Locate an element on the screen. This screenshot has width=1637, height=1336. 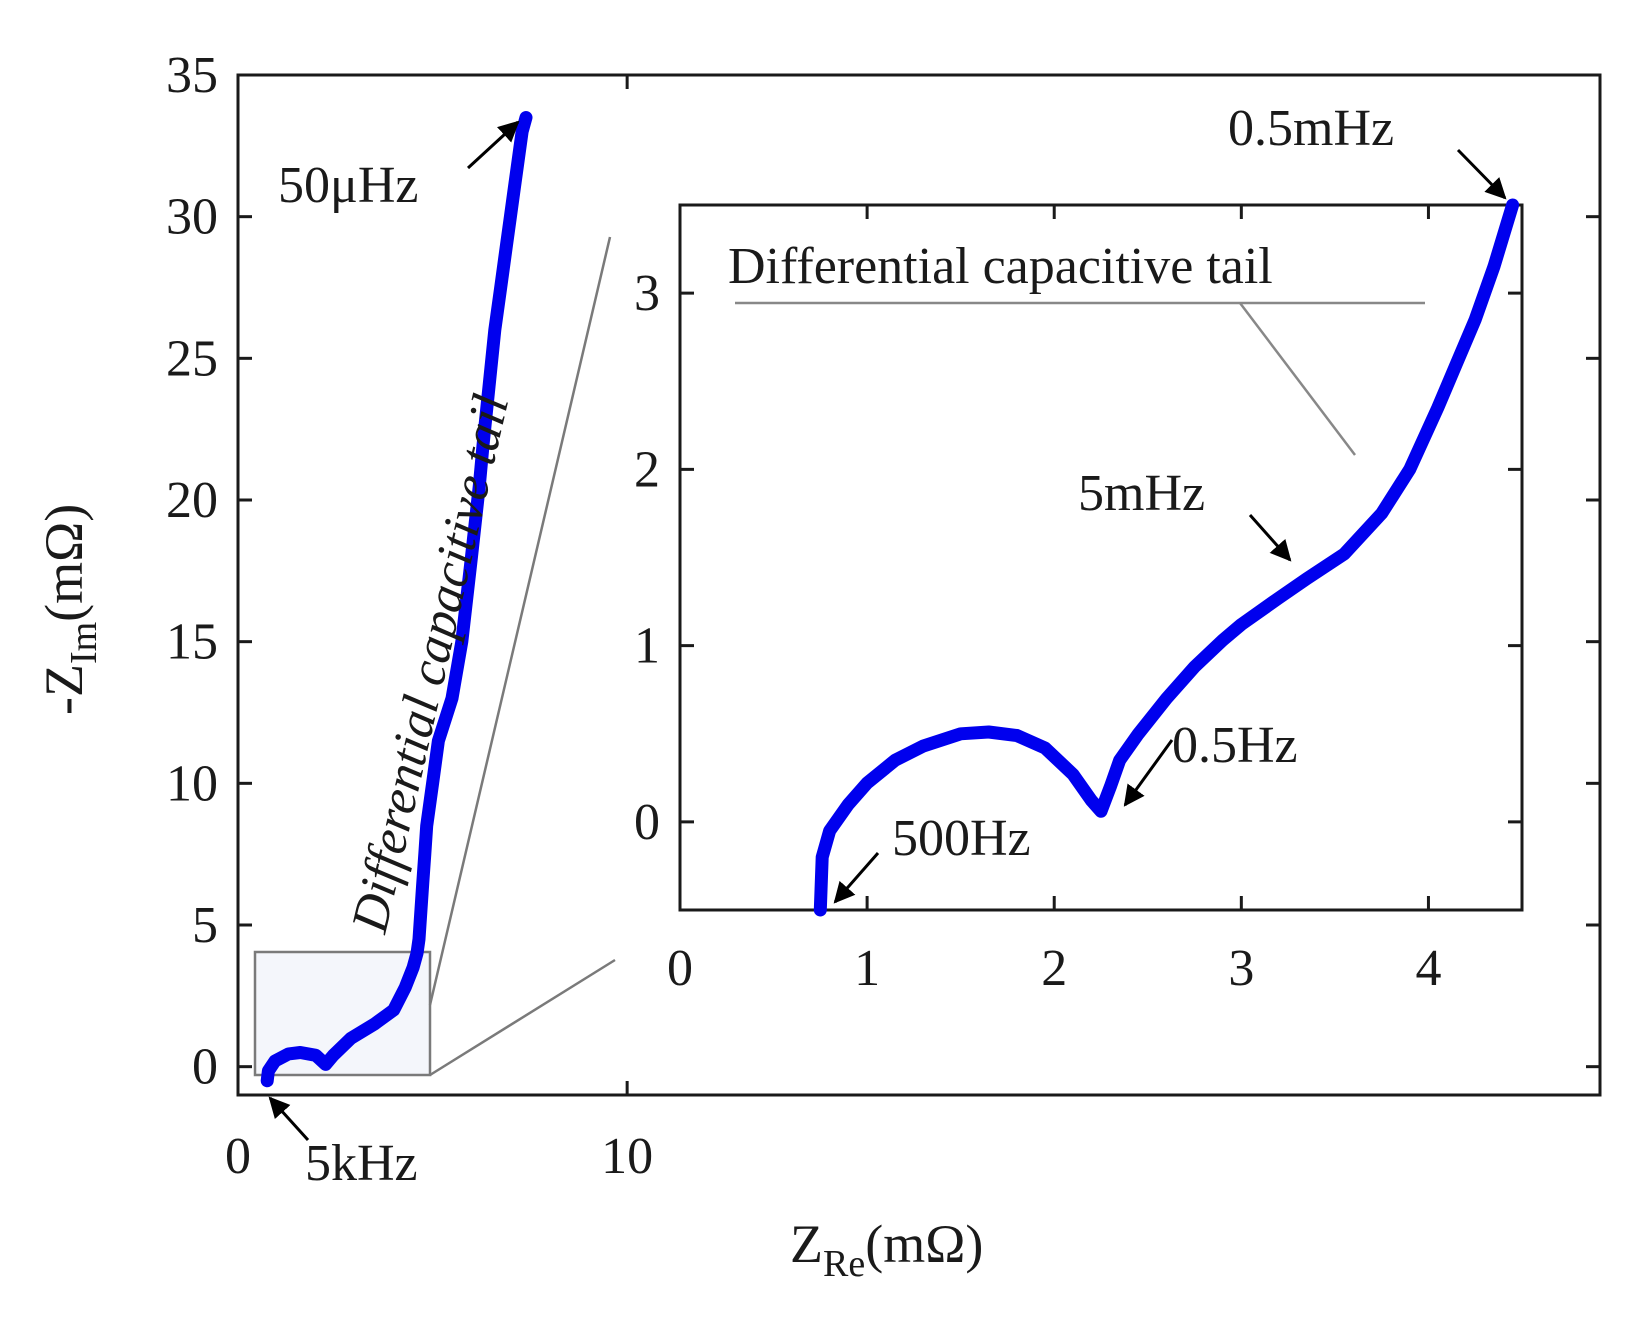
main-ytick-label-3: 15 is located at coordinates (192, 642).